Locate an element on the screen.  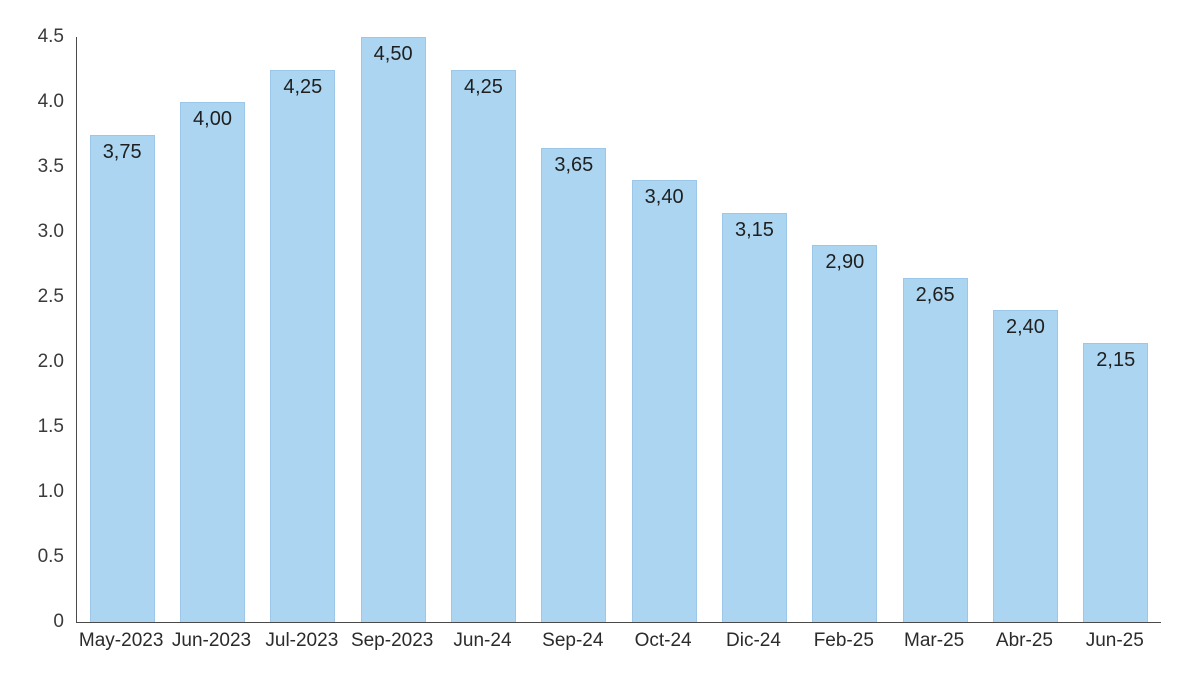
bar: 3,65 is located at coordinates (574, 384).